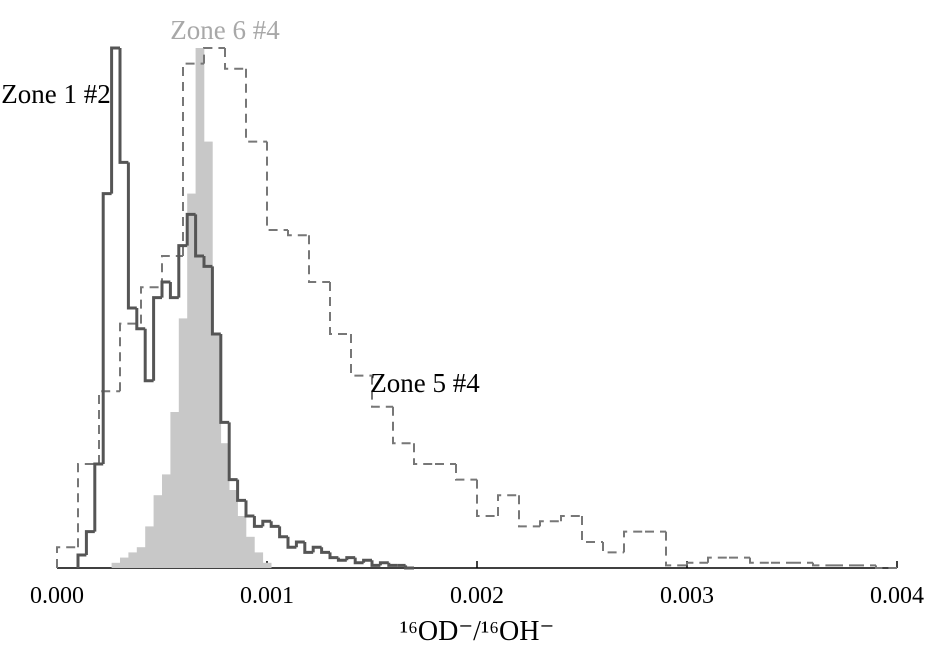 The width and height of the screenshot is (932, 655). Describe the element at coordinates (477, 596) in the screenshot. I see `x-tick-label: 0.002` at that location.